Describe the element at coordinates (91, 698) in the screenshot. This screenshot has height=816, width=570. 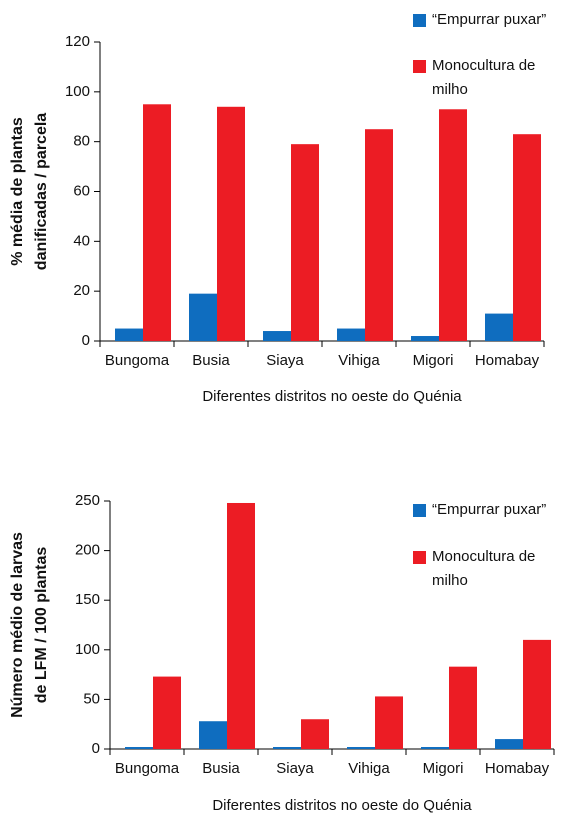
I see `y-tick-label: 50` at that location.